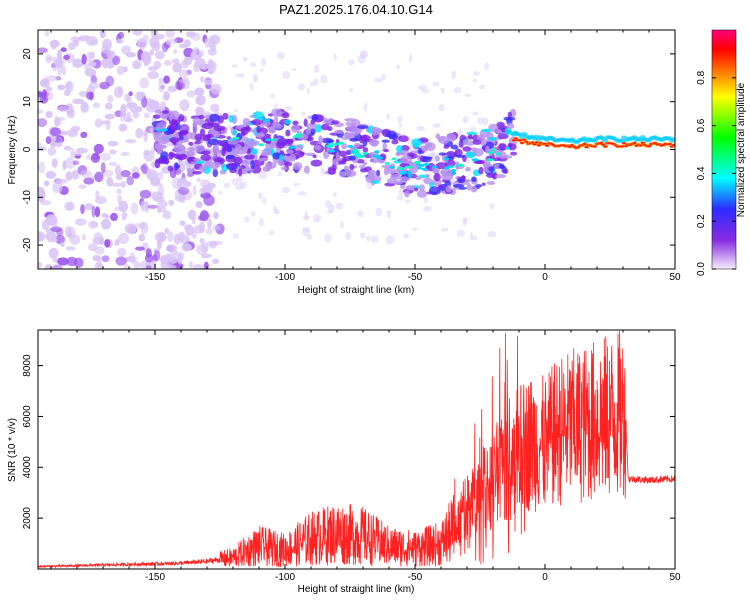 This screenshot has height=600, width=750. I want to click on y-tick-label: 8000, so click(27, 365).